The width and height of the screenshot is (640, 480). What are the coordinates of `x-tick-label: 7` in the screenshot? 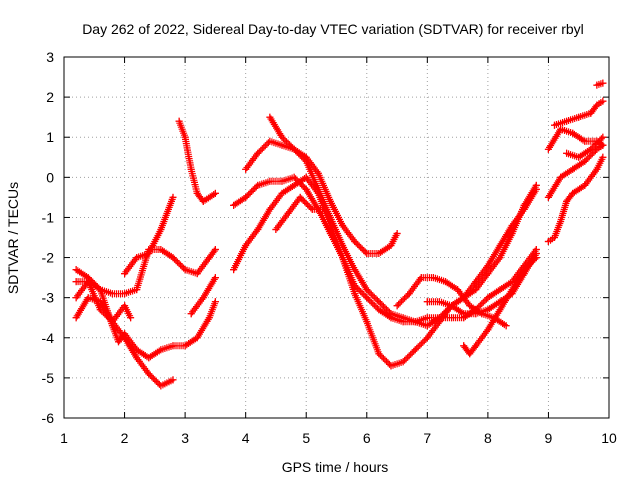 It's located at (427, 438).